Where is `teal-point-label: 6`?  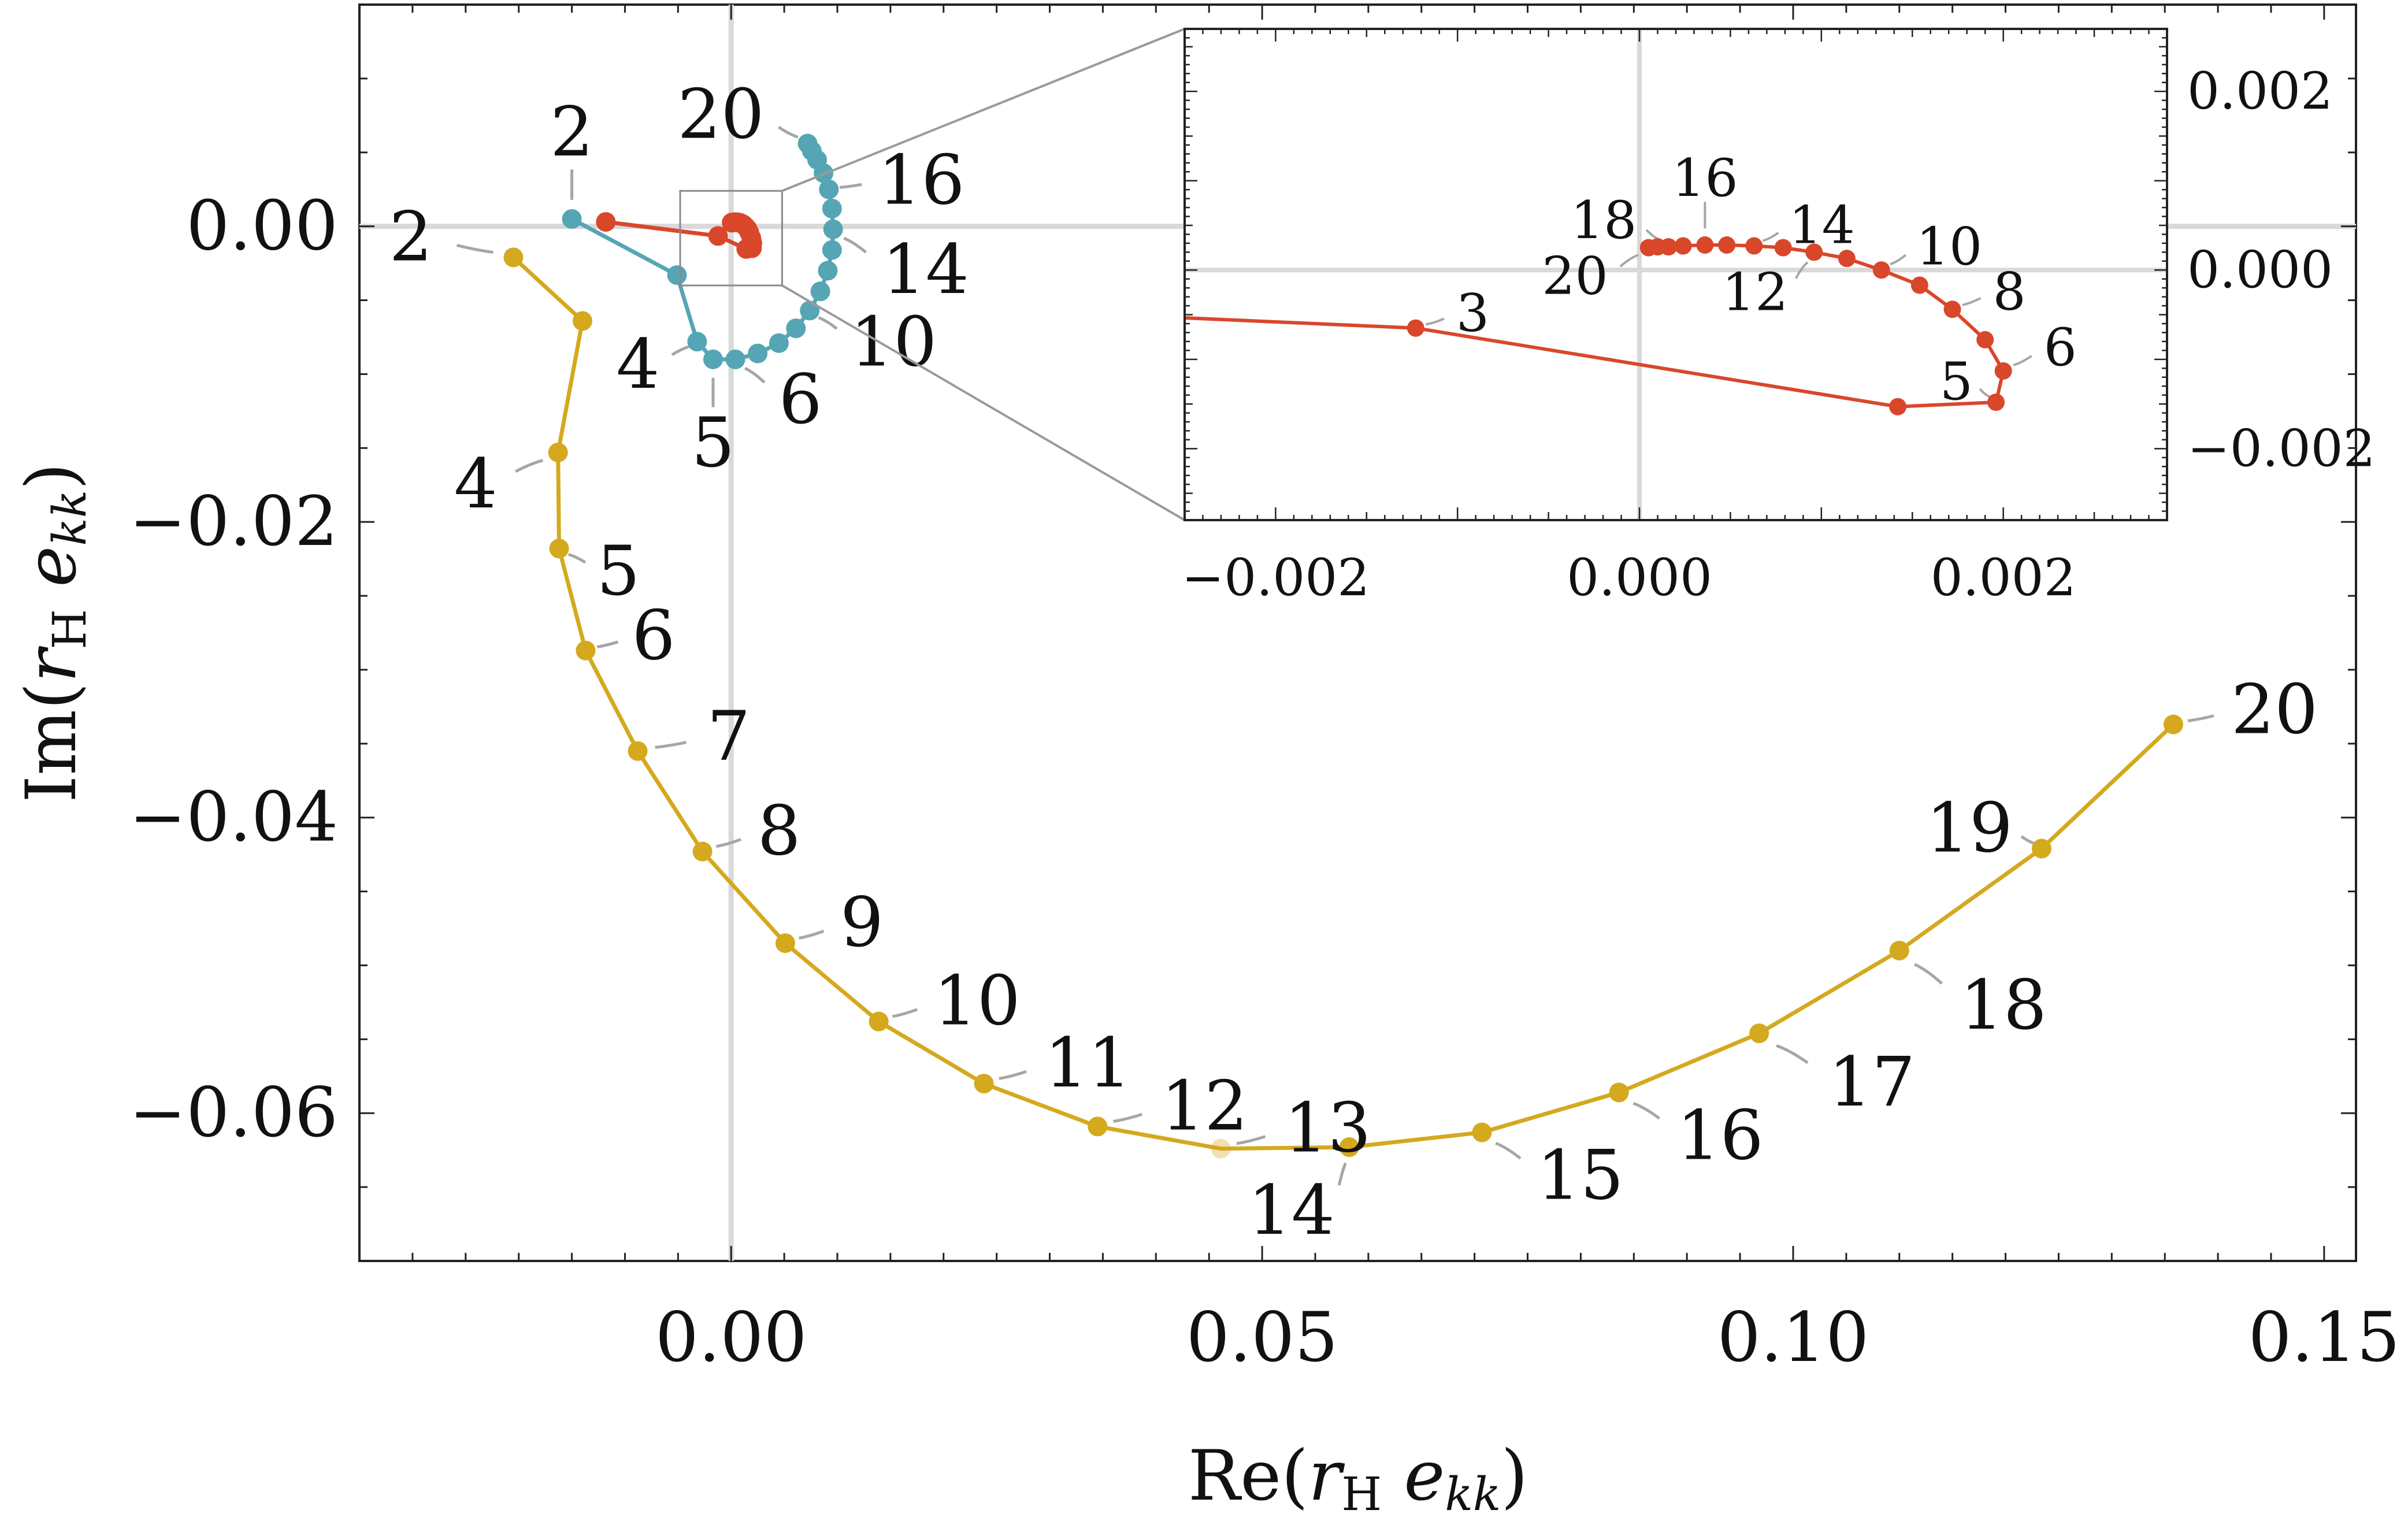 teal-point-label: 6 is located at coordinates (800, 399).